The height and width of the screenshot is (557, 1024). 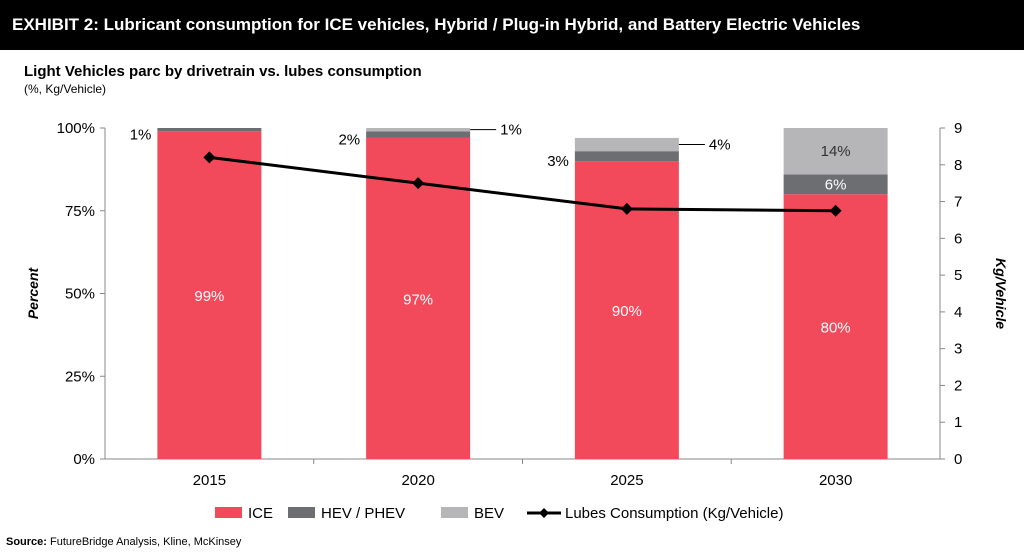 I want to click on data-label-ice: 99%, so click(x=209, y=296).